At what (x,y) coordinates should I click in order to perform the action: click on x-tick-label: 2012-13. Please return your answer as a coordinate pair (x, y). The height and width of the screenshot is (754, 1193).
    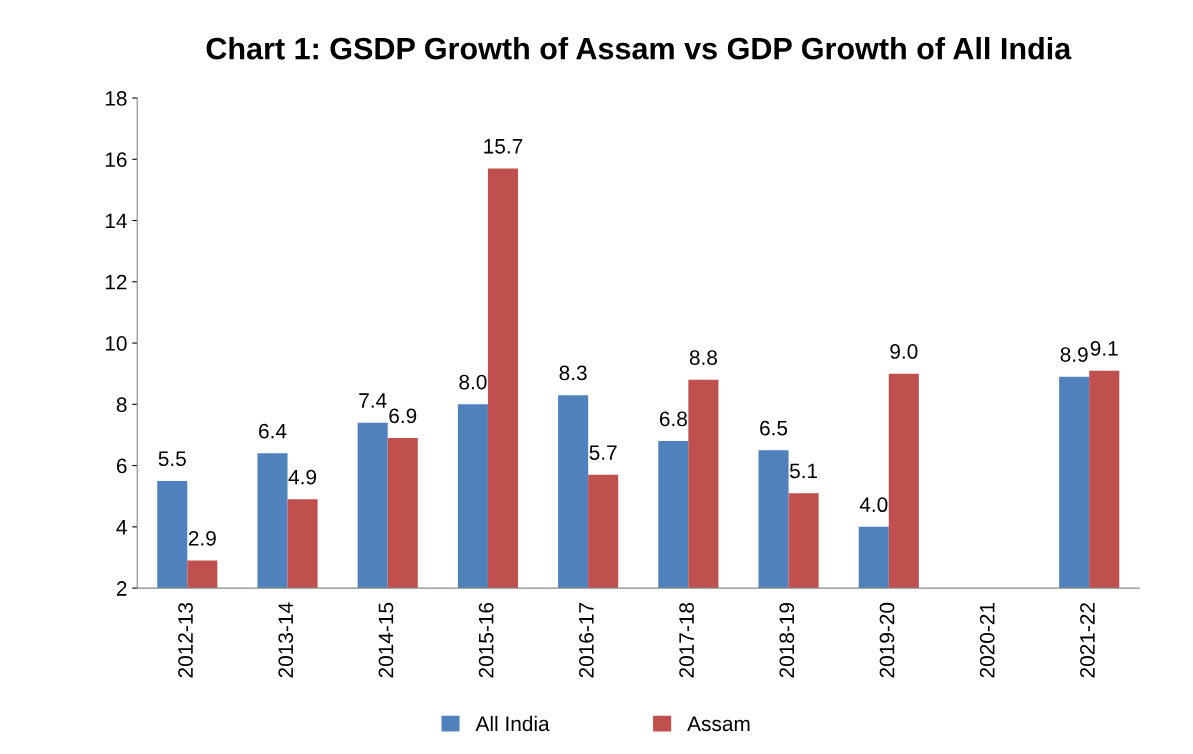
    Looking at the image, I should click on (185, 640).